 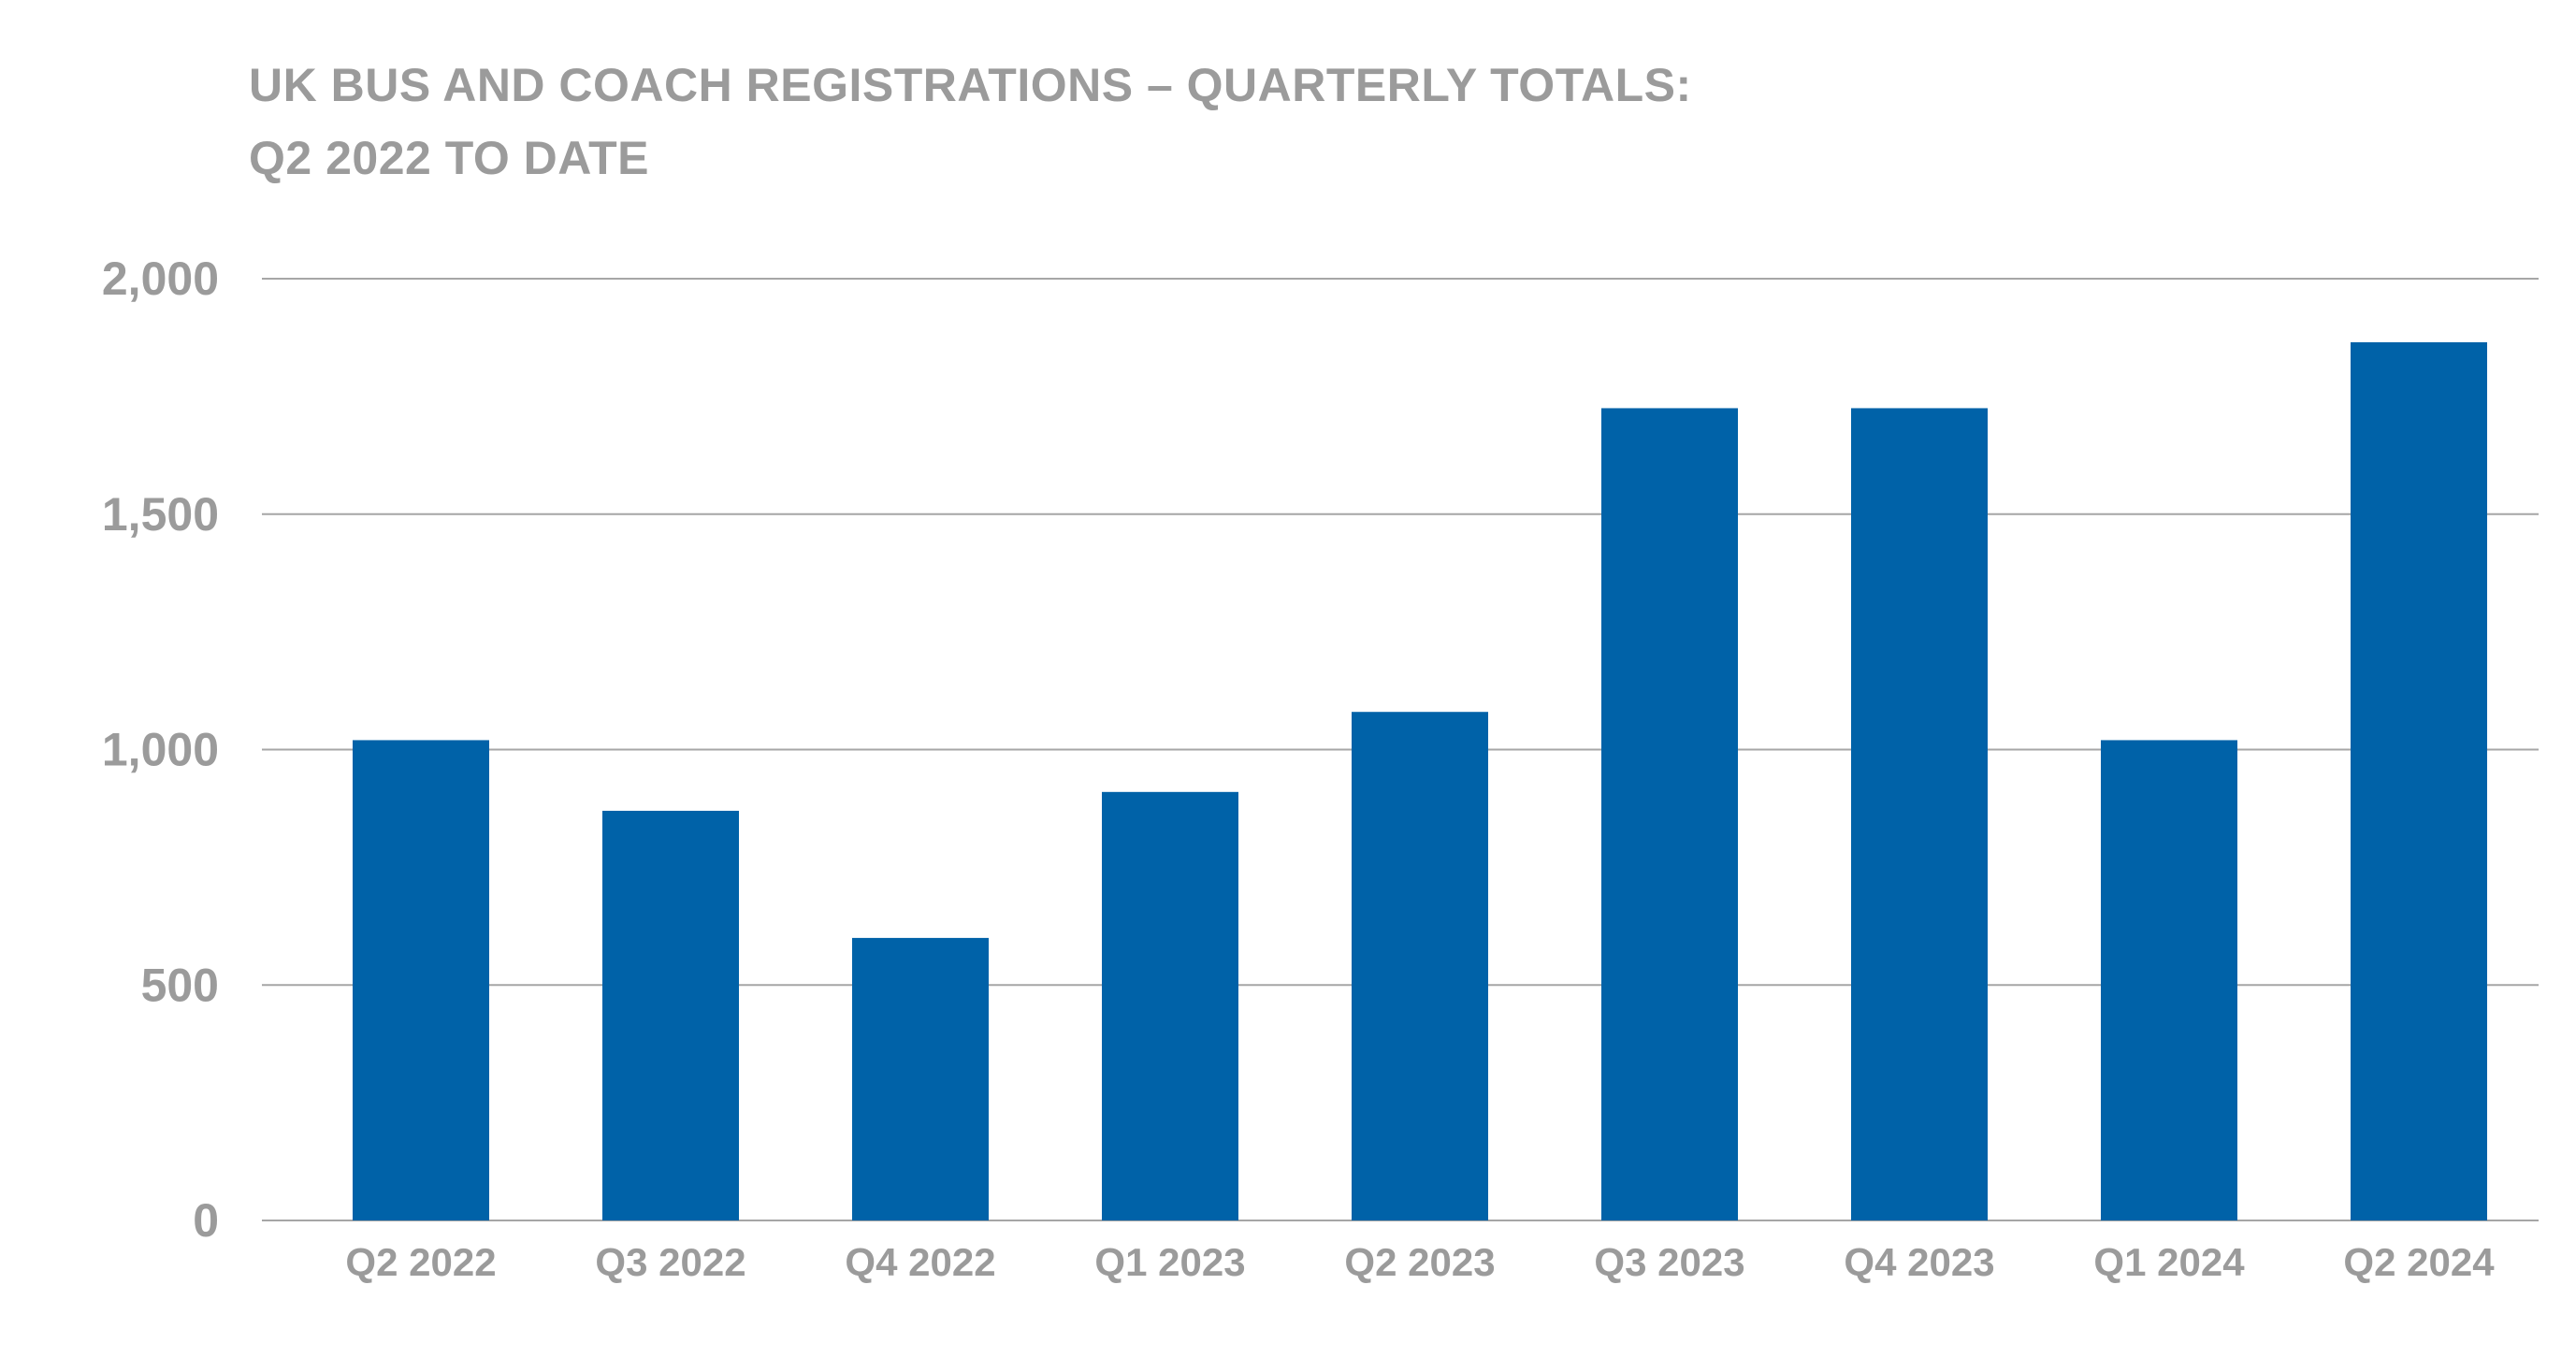 I want to click on chart-title-line-2: Q2 2022 TO DATE, so click(x=449, y=158).